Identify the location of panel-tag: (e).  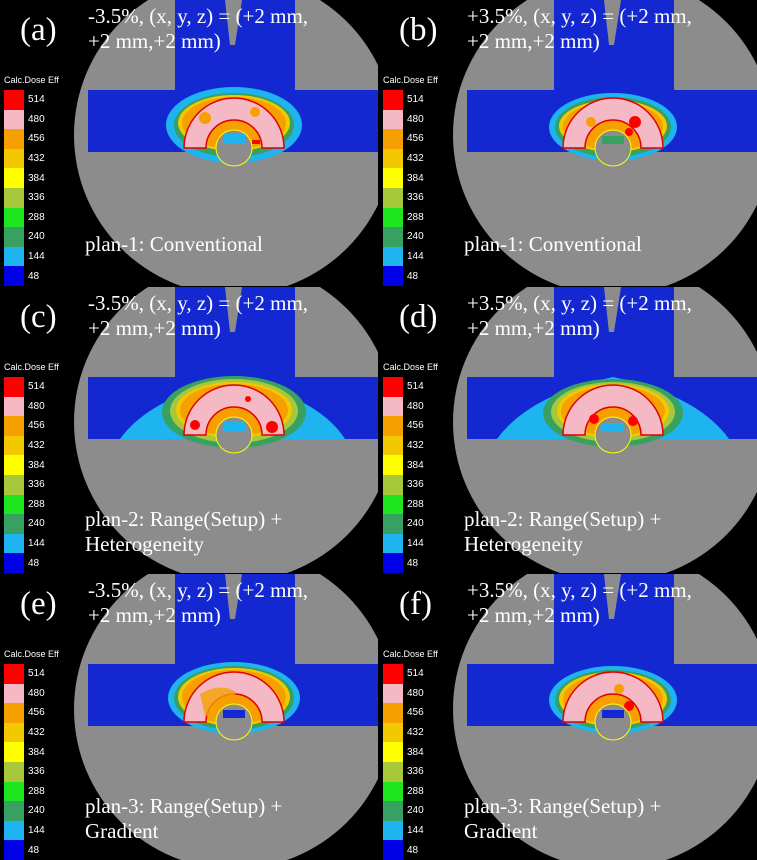
(38, 604).